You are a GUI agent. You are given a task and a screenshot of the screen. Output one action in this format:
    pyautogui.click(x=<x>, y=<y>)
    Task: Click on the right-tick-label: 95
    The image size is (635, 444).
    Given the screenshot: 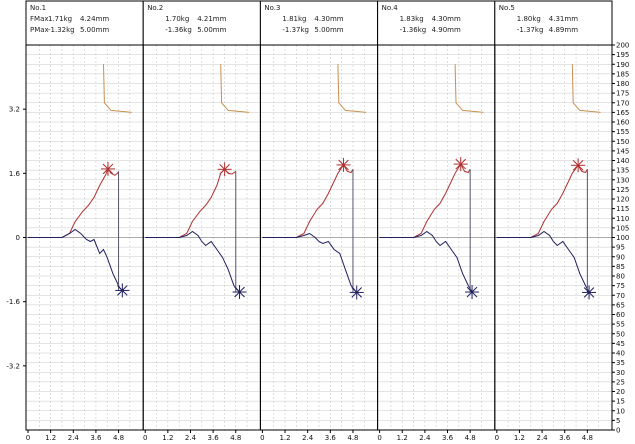 What is the action you would take?
    pyautogui.click(x=620, y=248)
    